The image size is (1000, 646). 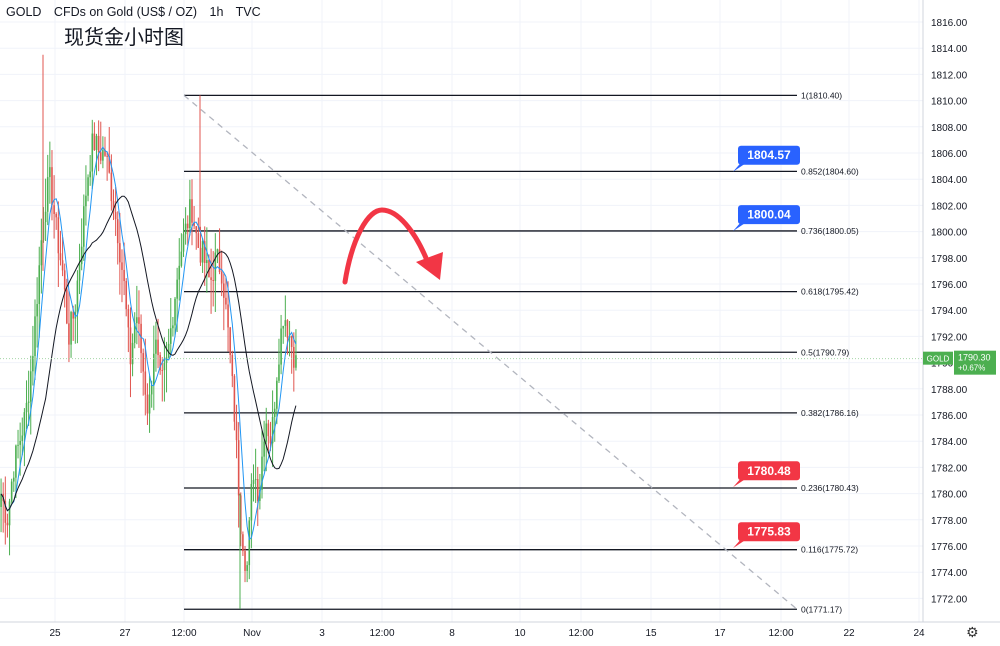 I want to click on fib-level-label: 0(1771.17), so click(x=821, y=609).